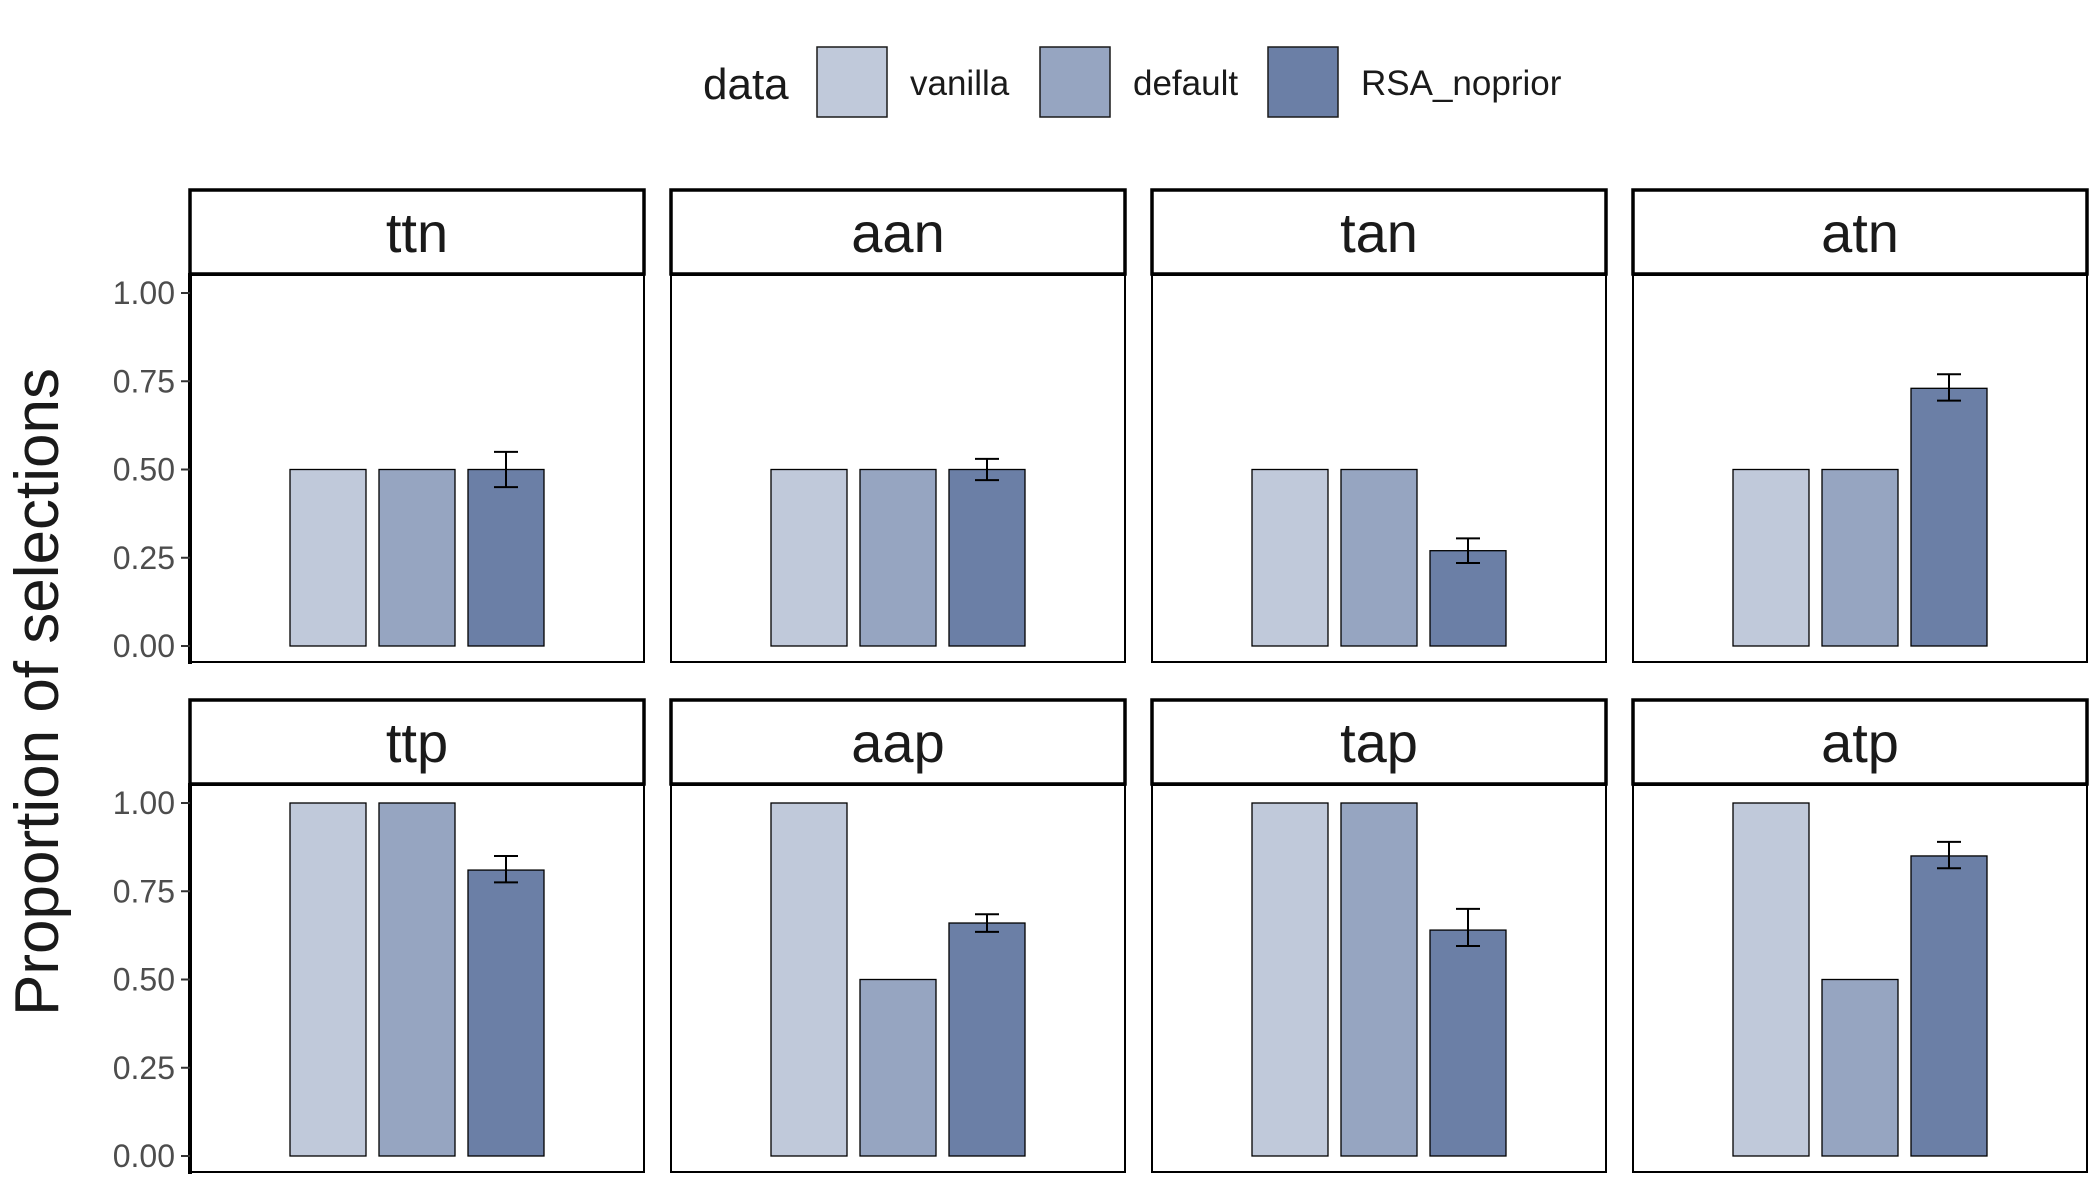  I want to click on facet-label-atn: atn, so click(1860, 232).